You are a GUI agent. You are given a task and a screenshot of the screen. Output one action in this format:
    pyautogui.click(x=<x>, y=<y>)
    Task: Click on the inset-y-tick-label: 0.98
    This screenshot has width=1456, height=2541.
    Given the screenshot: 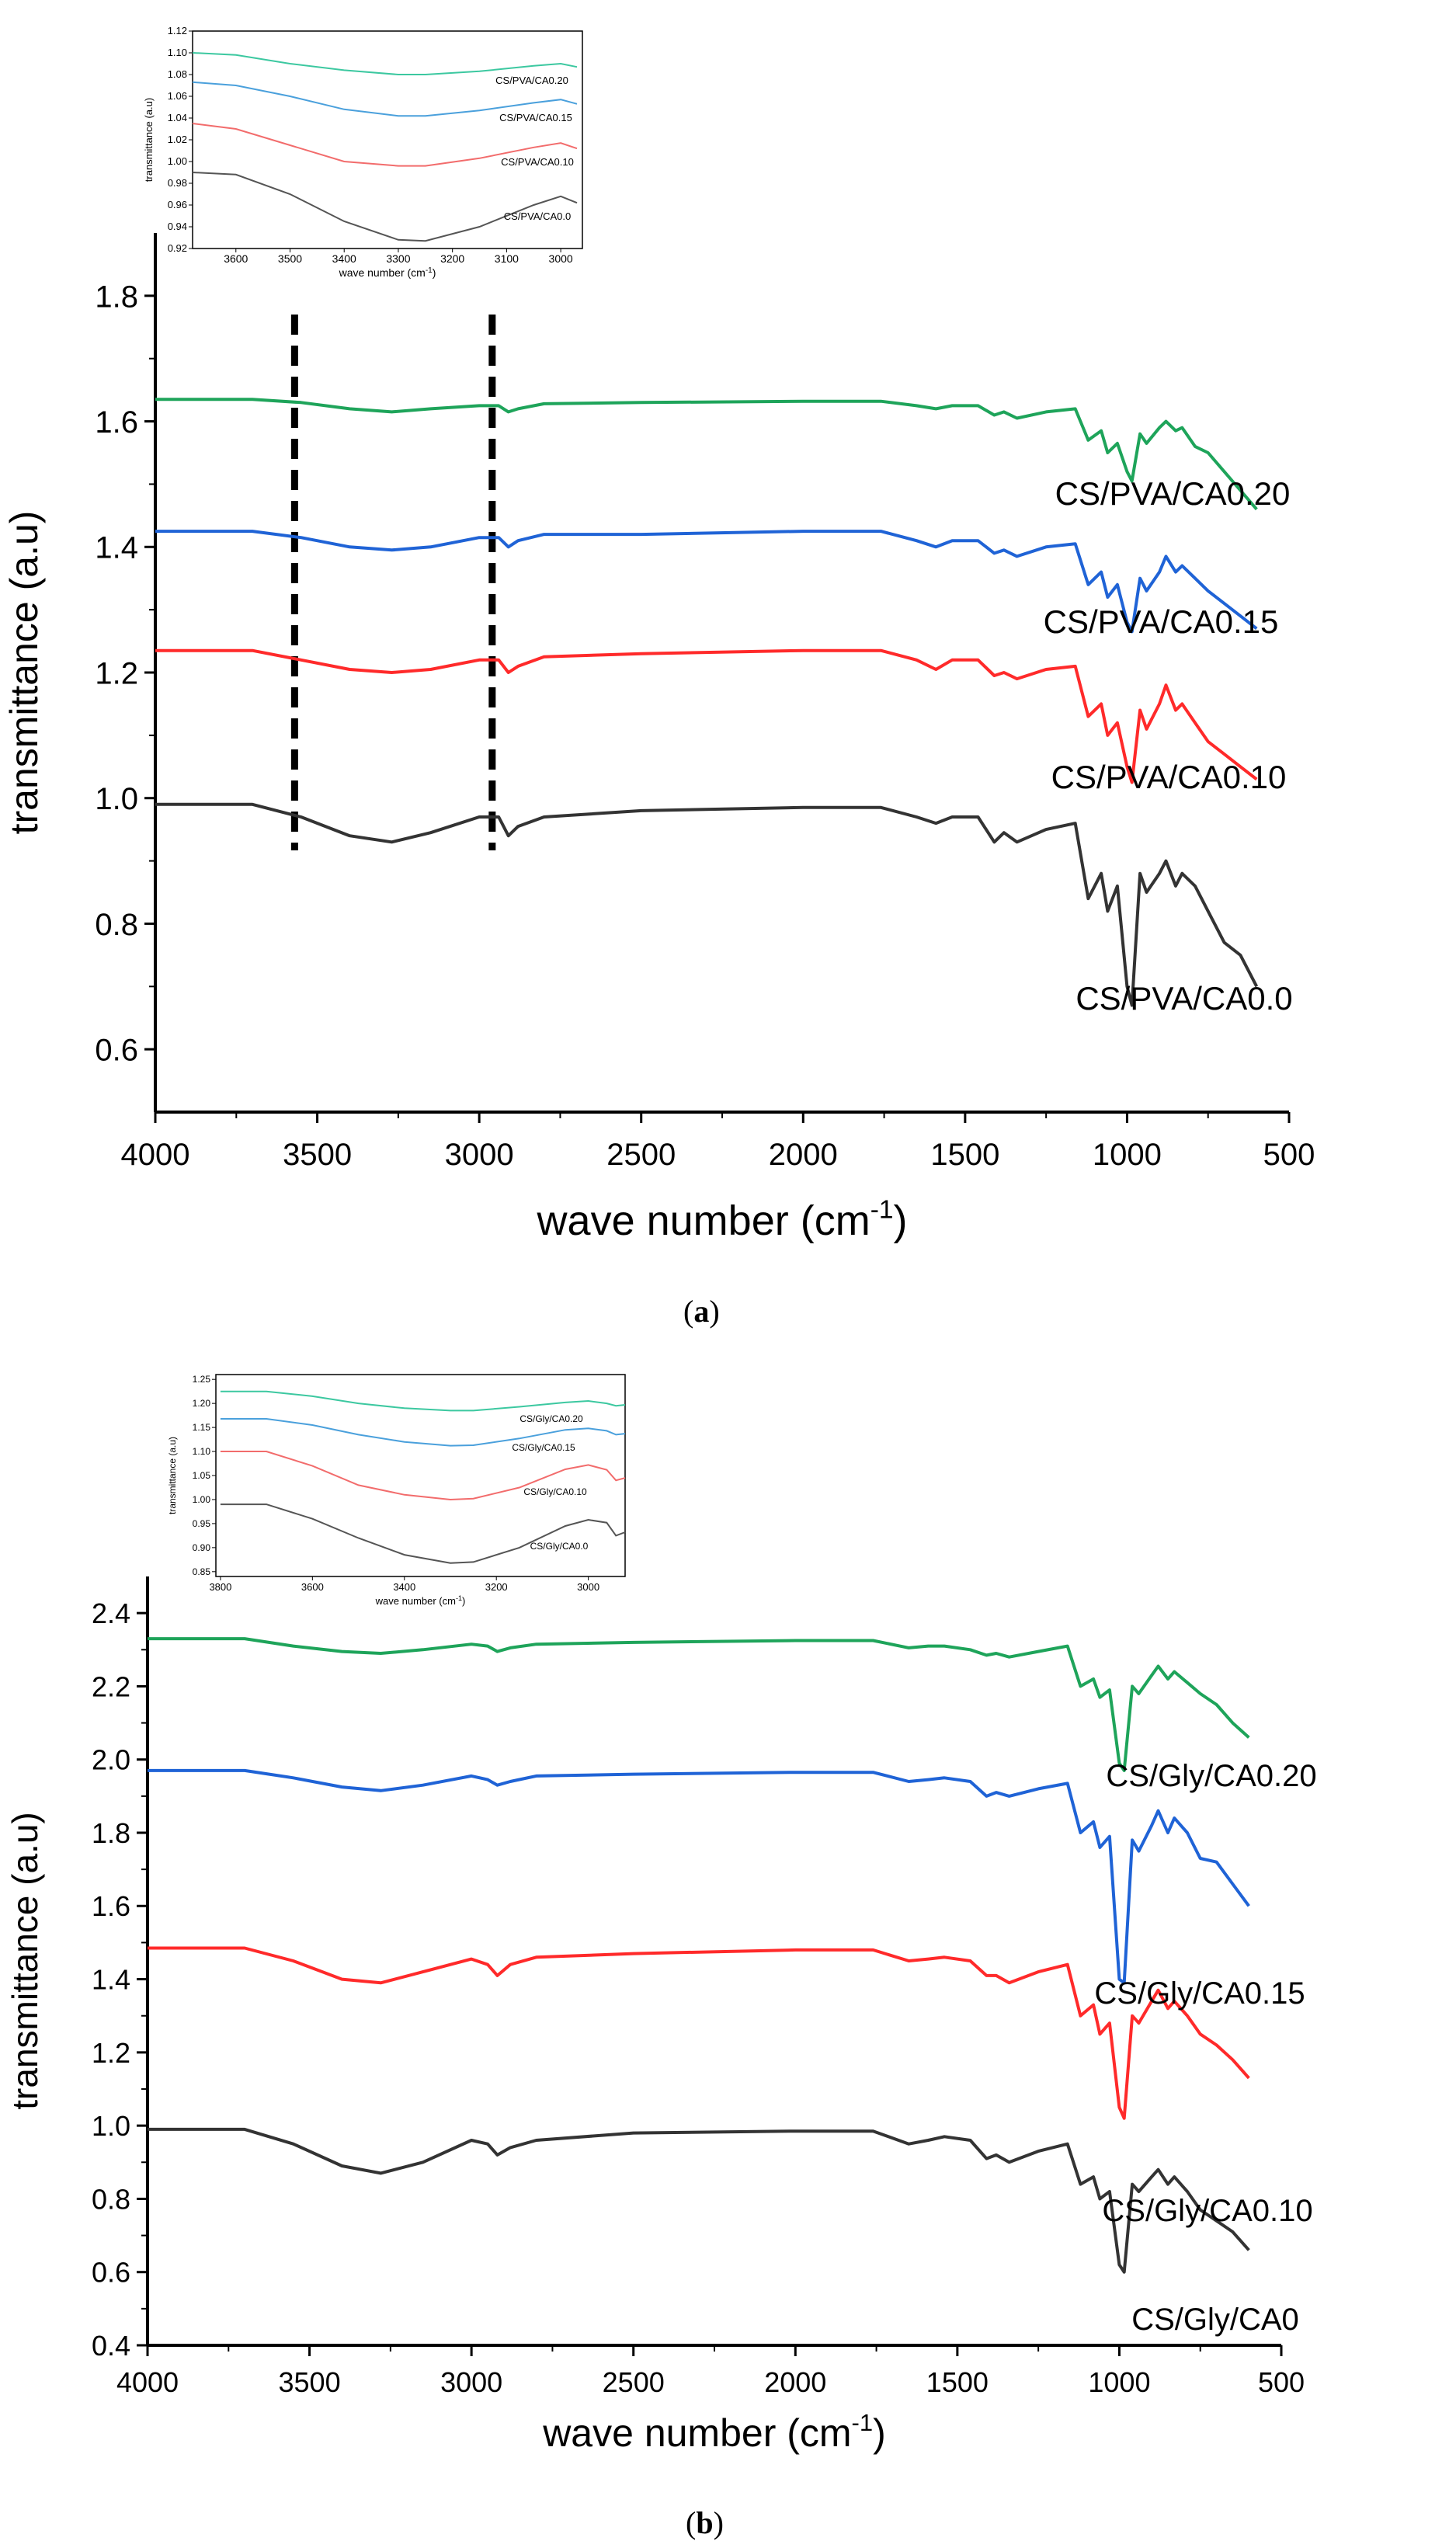 What is the action you would take?
    pyautogui.click(x=178, y=183)
    